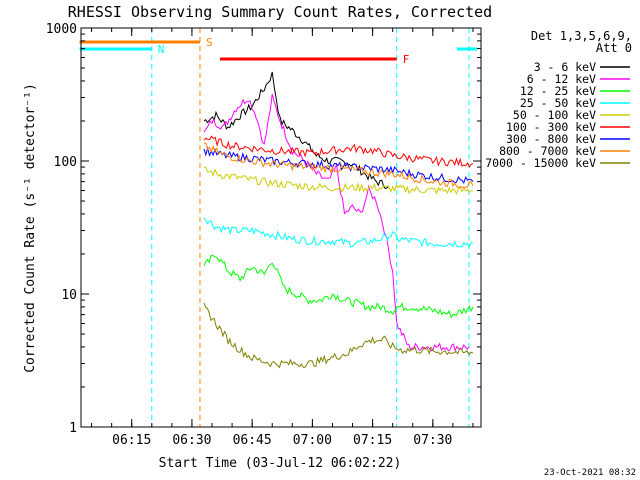 The width and height of the screenshot is (640, 480). I want to click on legend-label-2: 12 - 25 keV, so click(558, 91).